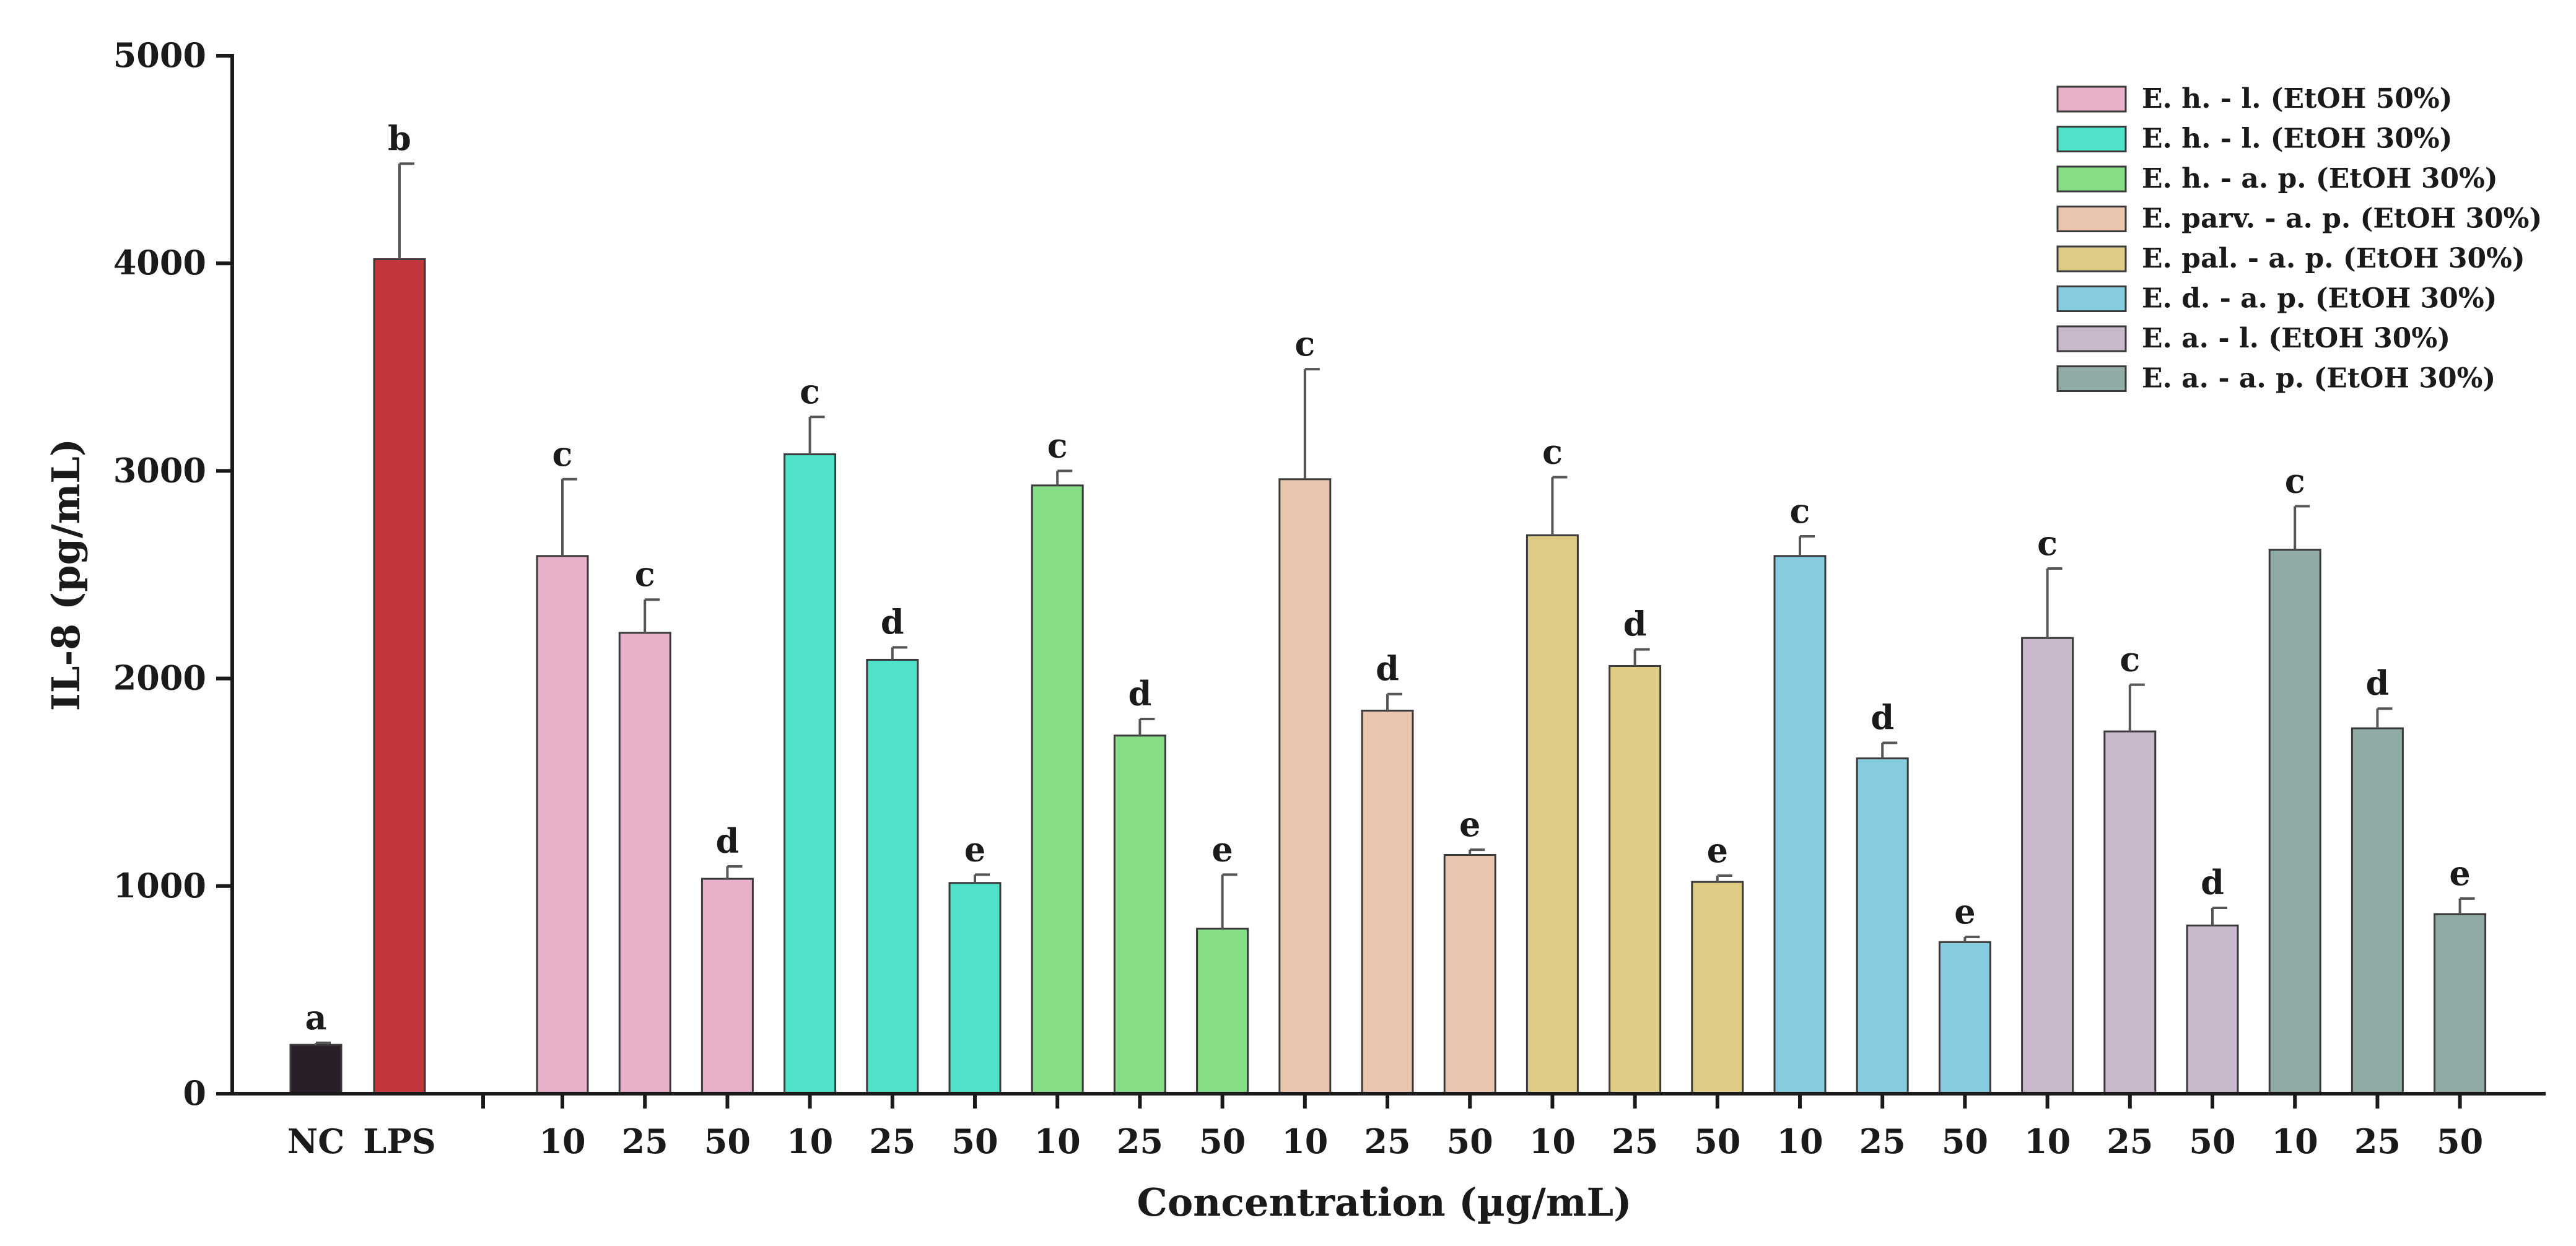  What do you see at coordinates (2297, 99) in the screenshot?
I see `legend-label: E. h. - l. (EtOH 50%)` at bounding box center [2297, 99].